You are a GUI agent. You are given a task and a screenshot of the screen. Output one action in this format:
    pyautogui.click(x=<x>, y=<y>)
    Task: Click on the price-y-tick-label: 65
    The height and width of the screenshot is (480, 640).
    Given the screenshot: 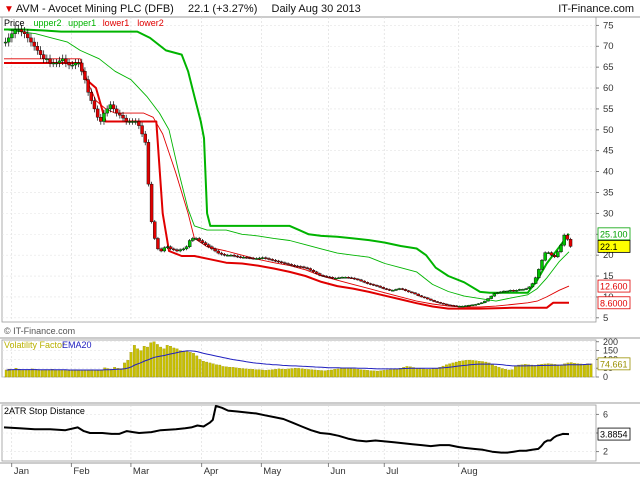 What is the action you would take?
    pyautogui.click(x=608, y=67)
    